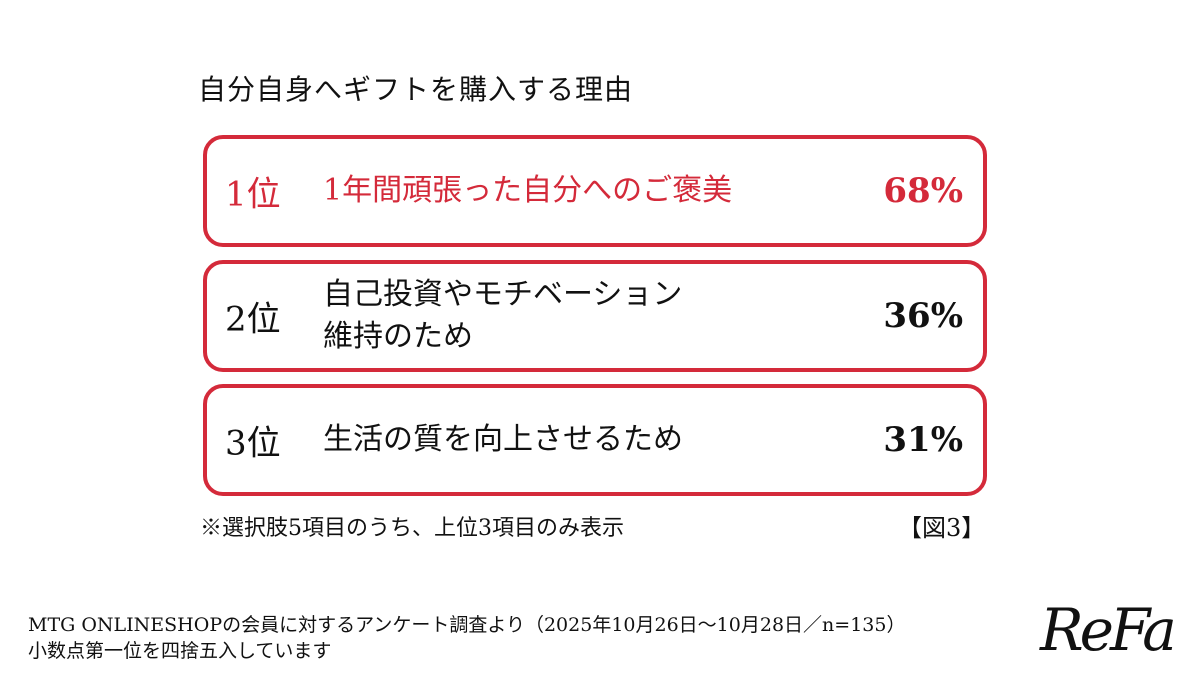 The width and height of the screenshot is (1200, 681). What do you see at coordinates (503, 439) in the screenshot?
I see `reason-label: 生活の質を向上させるため` at bounding box center [503, 439].